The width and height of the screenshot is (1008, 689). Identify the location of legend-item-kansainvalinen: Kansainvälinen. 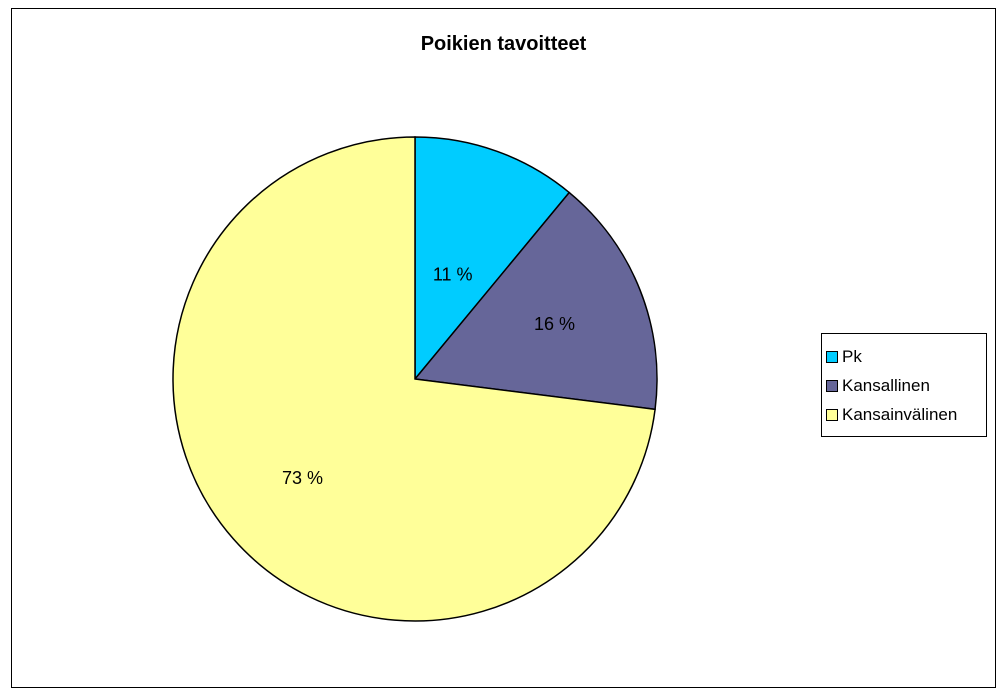
(906, 414).